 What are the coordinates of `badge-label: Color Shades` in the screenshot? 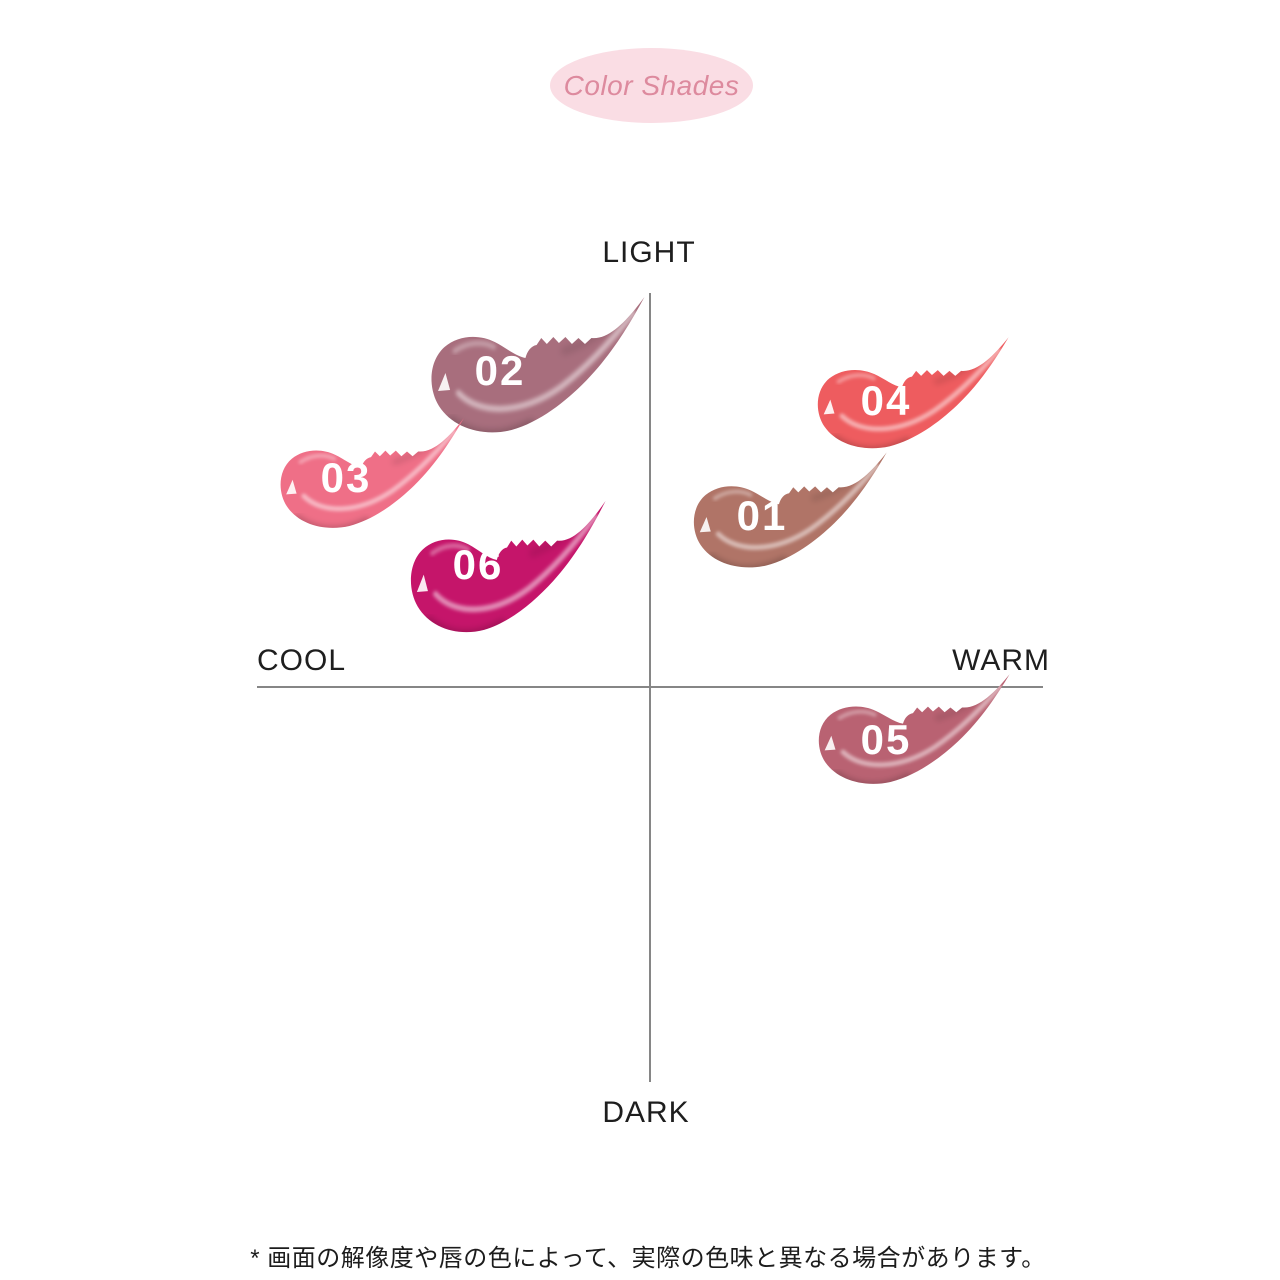 It's located at (651, 85).